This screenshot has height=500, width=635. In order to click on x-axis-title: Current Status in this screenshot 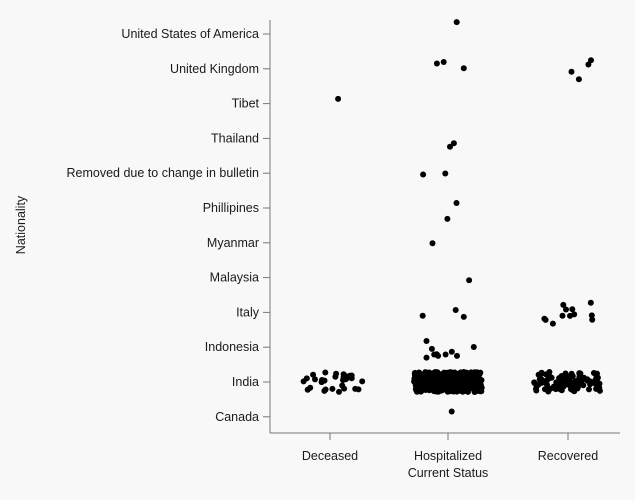, I will do `click(448, 473)`.